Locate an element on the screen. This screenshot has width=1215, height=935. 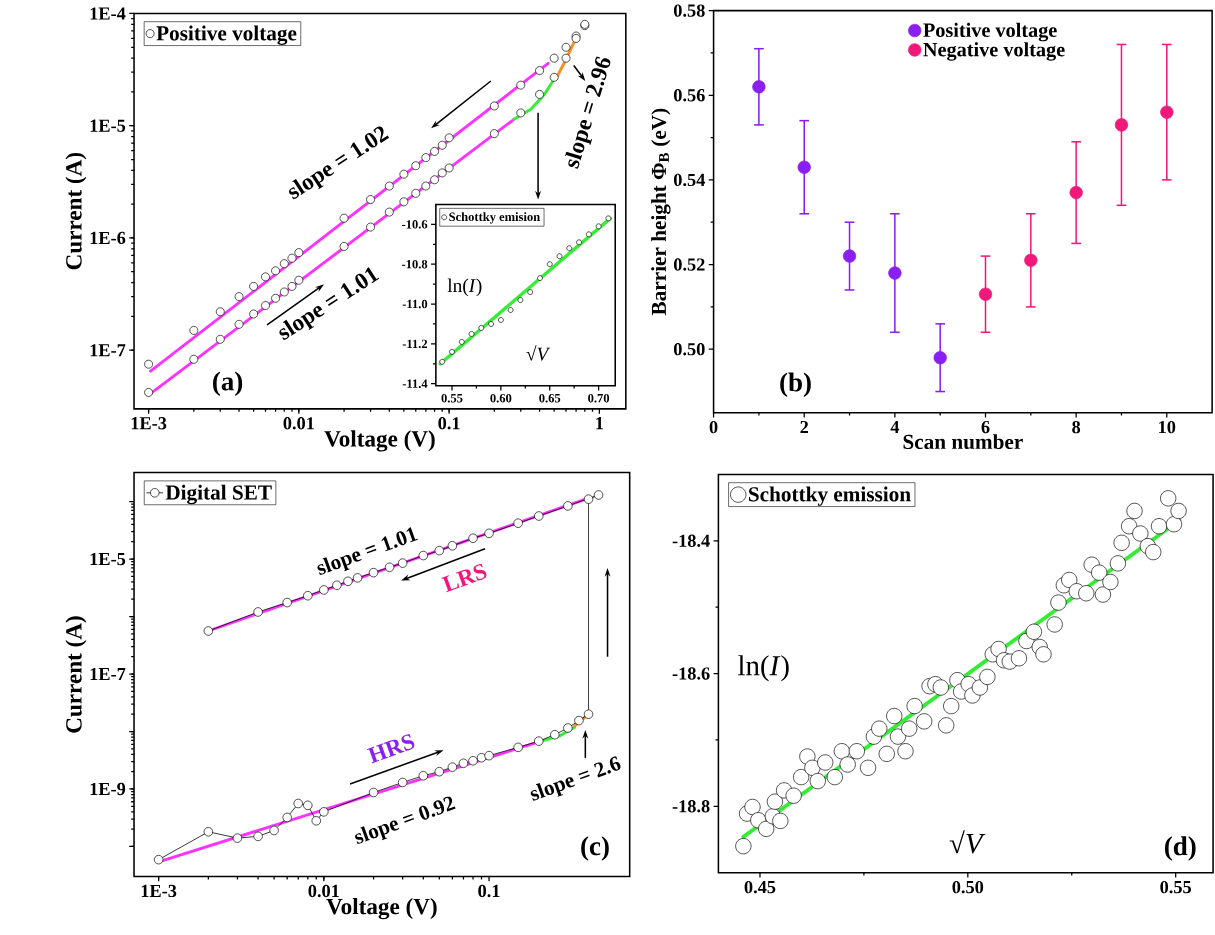
annotation: HRS is located at coordinates (390, 748).